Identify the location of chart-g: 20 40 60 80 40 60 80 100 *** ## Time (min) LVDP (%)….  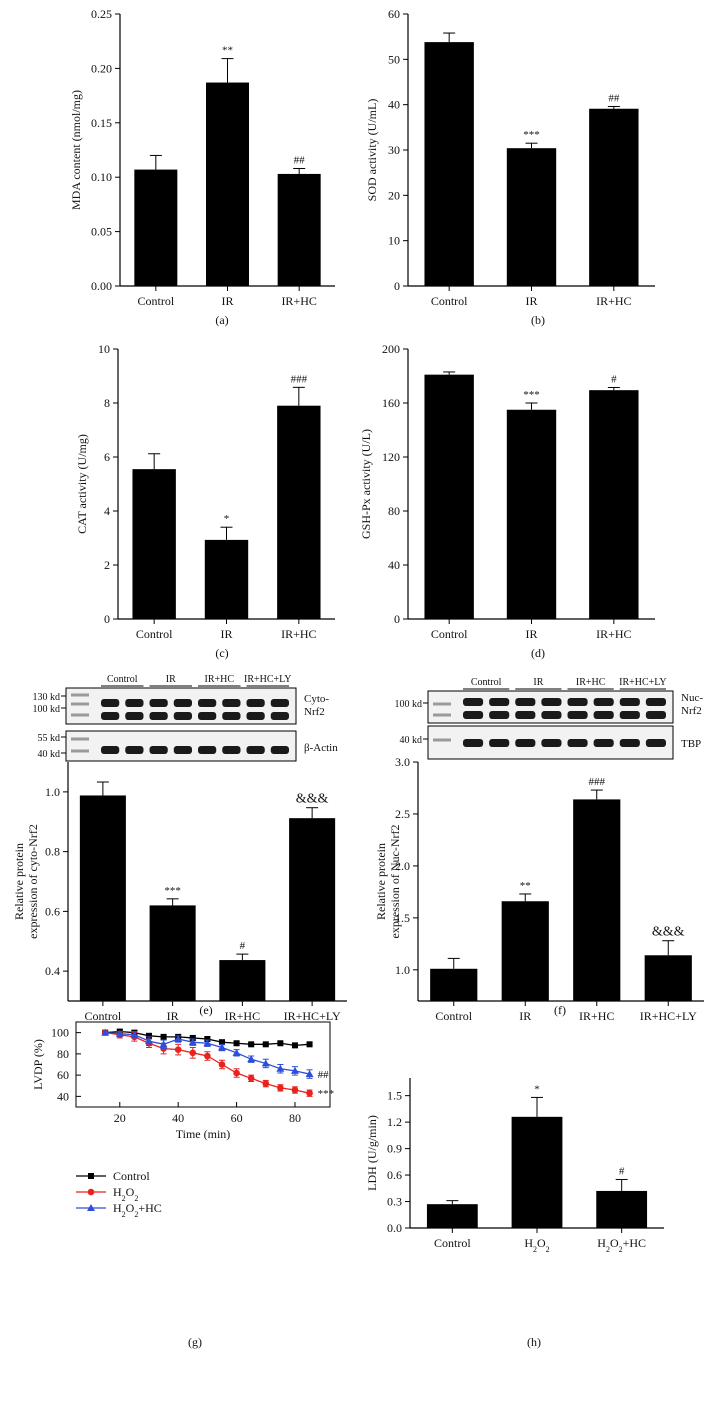
(182, 1185).